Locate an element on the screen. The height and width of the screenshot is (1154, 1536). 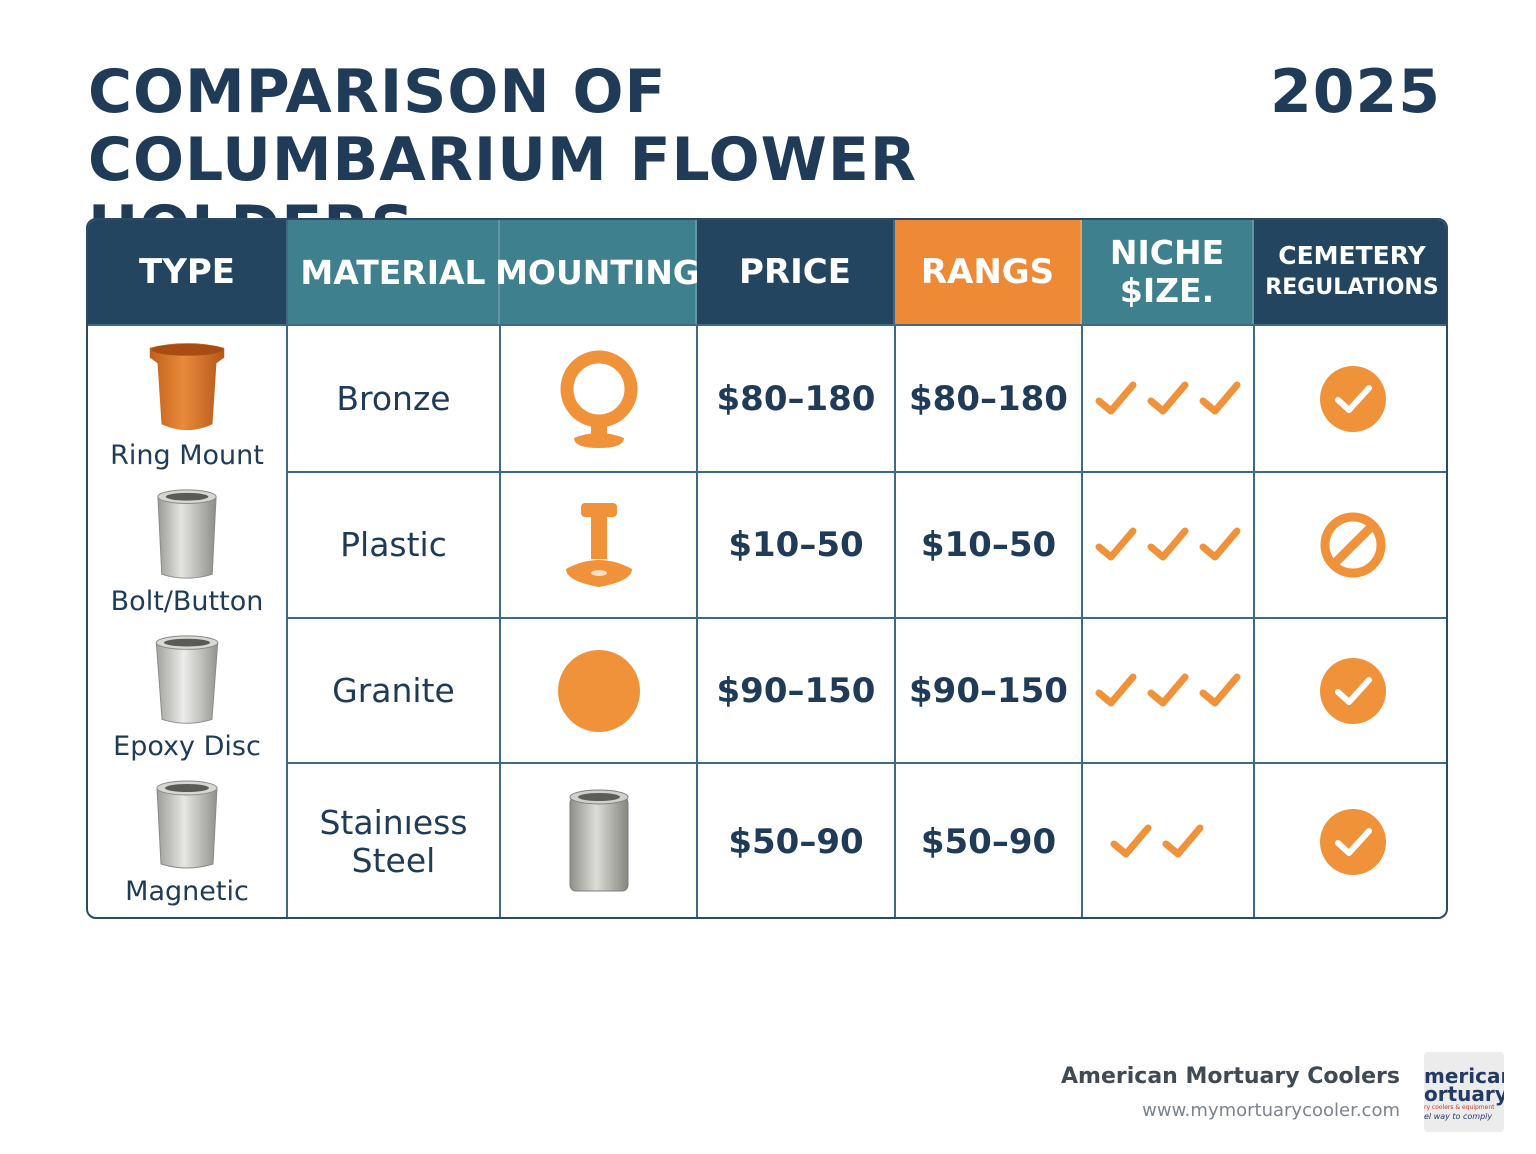
plastic-vase-icon is located at coordinates (187, 534).